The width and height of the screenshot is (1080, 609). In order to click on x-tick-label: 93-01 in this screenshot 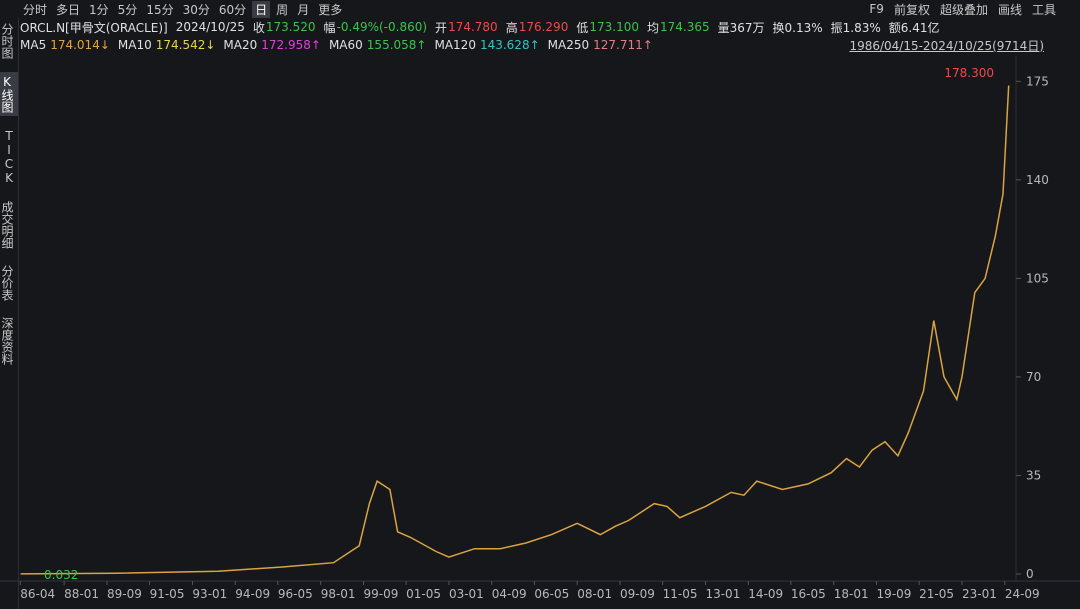, I will do `click(209, 594)`.